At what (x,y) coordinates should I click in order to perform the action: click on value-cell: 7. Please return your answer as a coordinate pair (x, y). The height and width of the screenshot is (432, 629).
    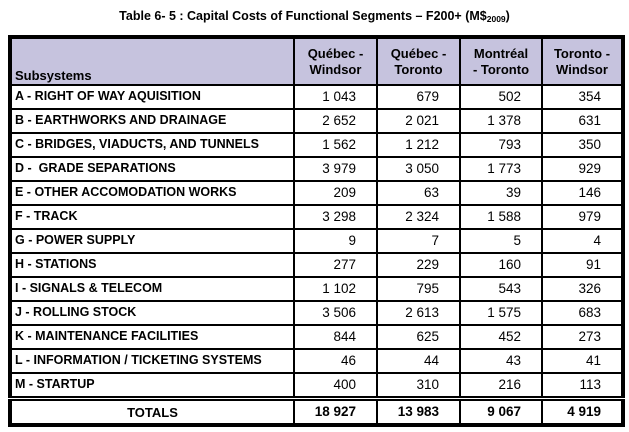
    Looking at the image, I should click on (418, 241).